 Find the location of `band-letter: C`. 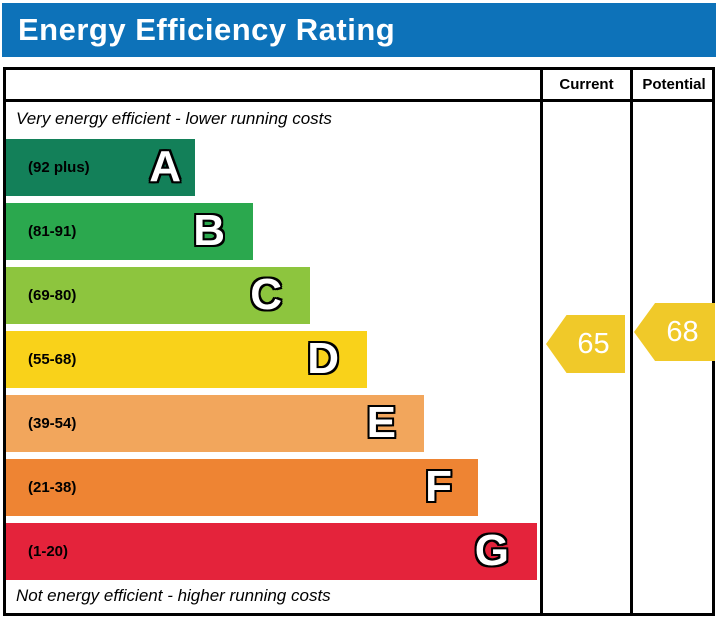

band-letter: C is located at coordinates (266, 294).